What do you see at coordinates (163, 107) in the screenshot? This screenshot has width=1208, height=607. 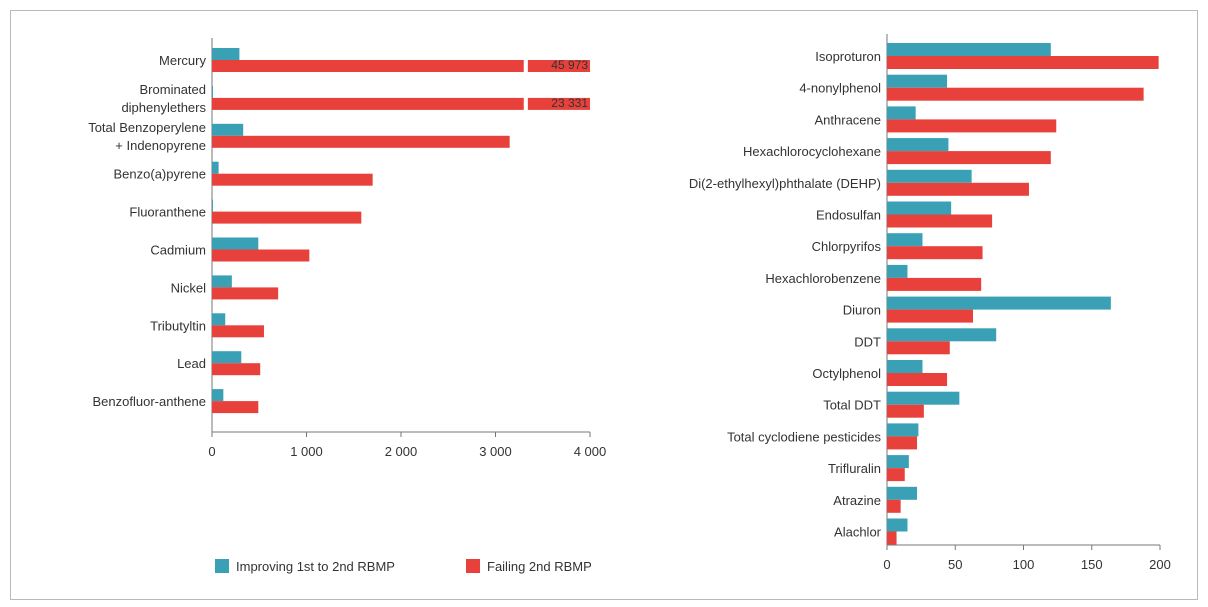 I see `category-label: diphenylethers` at bounding box center [163, 107].